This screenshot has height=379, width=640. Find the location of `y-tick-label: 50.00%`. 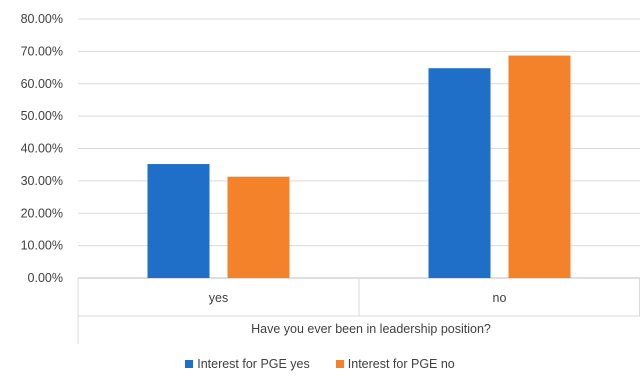

y-tick-label: 50.00% is located at coordinates (42, 116).